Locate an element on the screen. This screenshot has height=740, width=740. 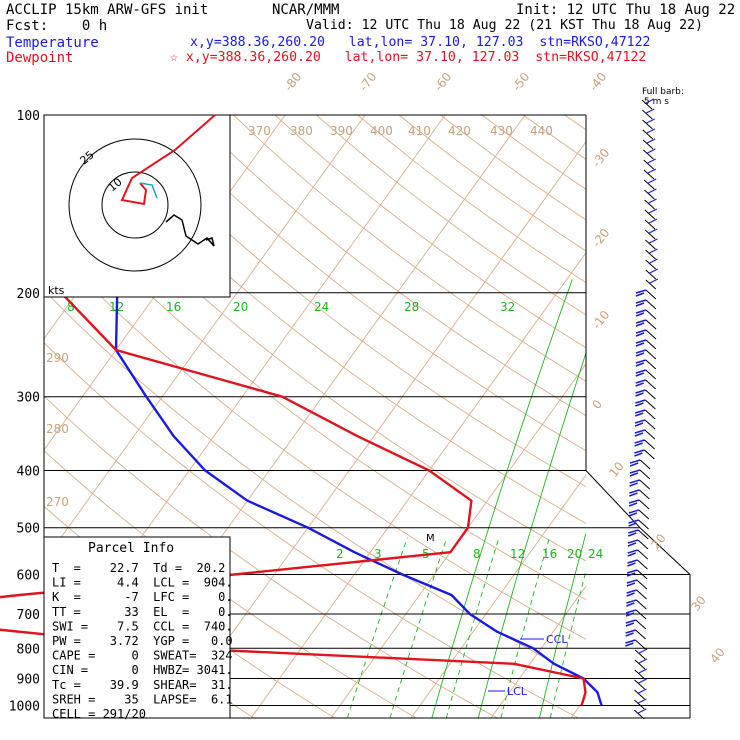
parcel-box is located at coordinates (137, 627).